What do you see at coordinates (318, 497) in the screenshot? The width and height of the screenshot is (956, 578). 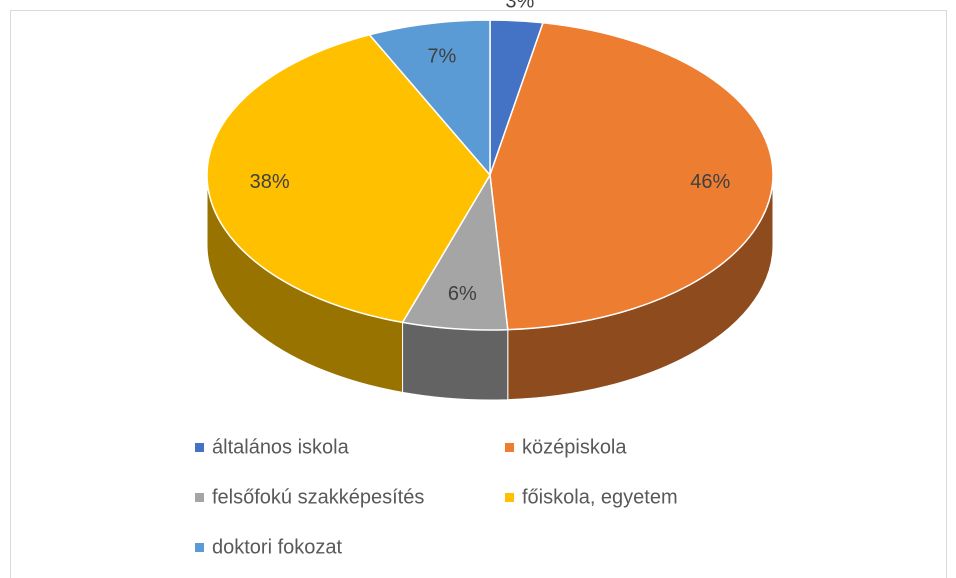 I see `legend-label: felsőfokú szakképesítés` at bounding box center [318, 497].